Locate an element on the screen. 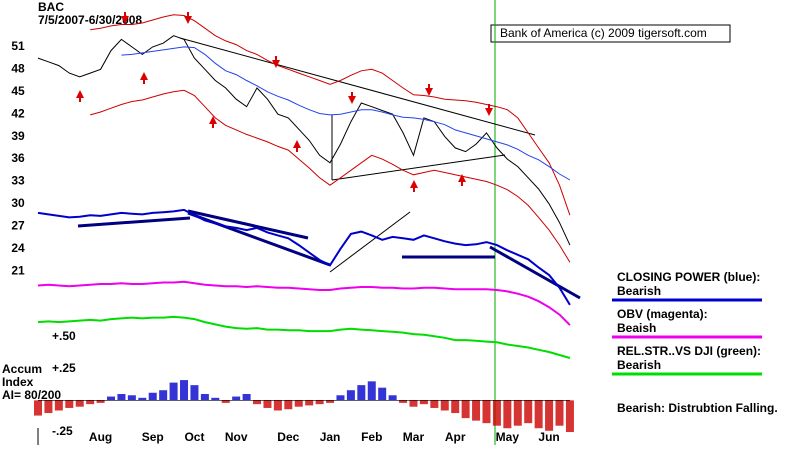 This screenshot has height=451, width=800. annotation-box is located at coordinates (610, 33).